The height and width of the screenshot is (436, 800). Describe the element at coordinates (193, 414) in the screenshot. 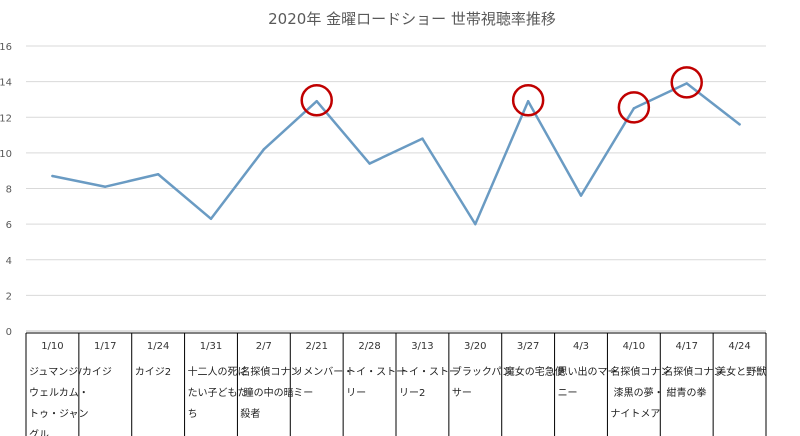

I see `x-tick-label-title-line: ち` at that location.